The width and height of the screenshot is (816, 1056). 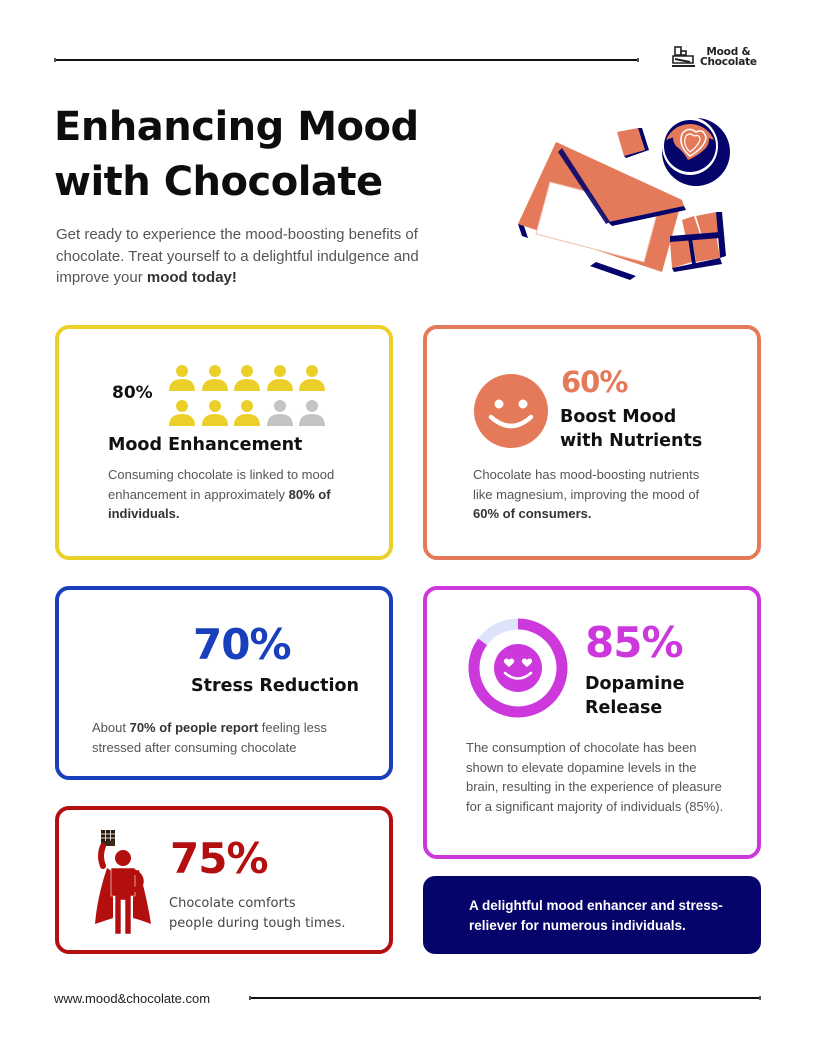 What do you see at coordinates (631, 429) in the screenshot?
I see `boost-mood-title: Boost Mood with Nutrients` at bounding box center [631, 429].